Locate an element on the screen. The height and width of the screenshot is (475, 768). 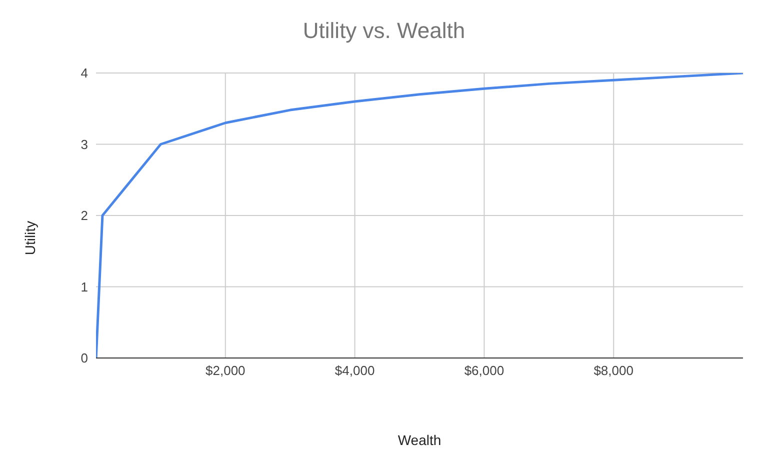
y-tick-label: 4 is located at coordinates (84, 73).